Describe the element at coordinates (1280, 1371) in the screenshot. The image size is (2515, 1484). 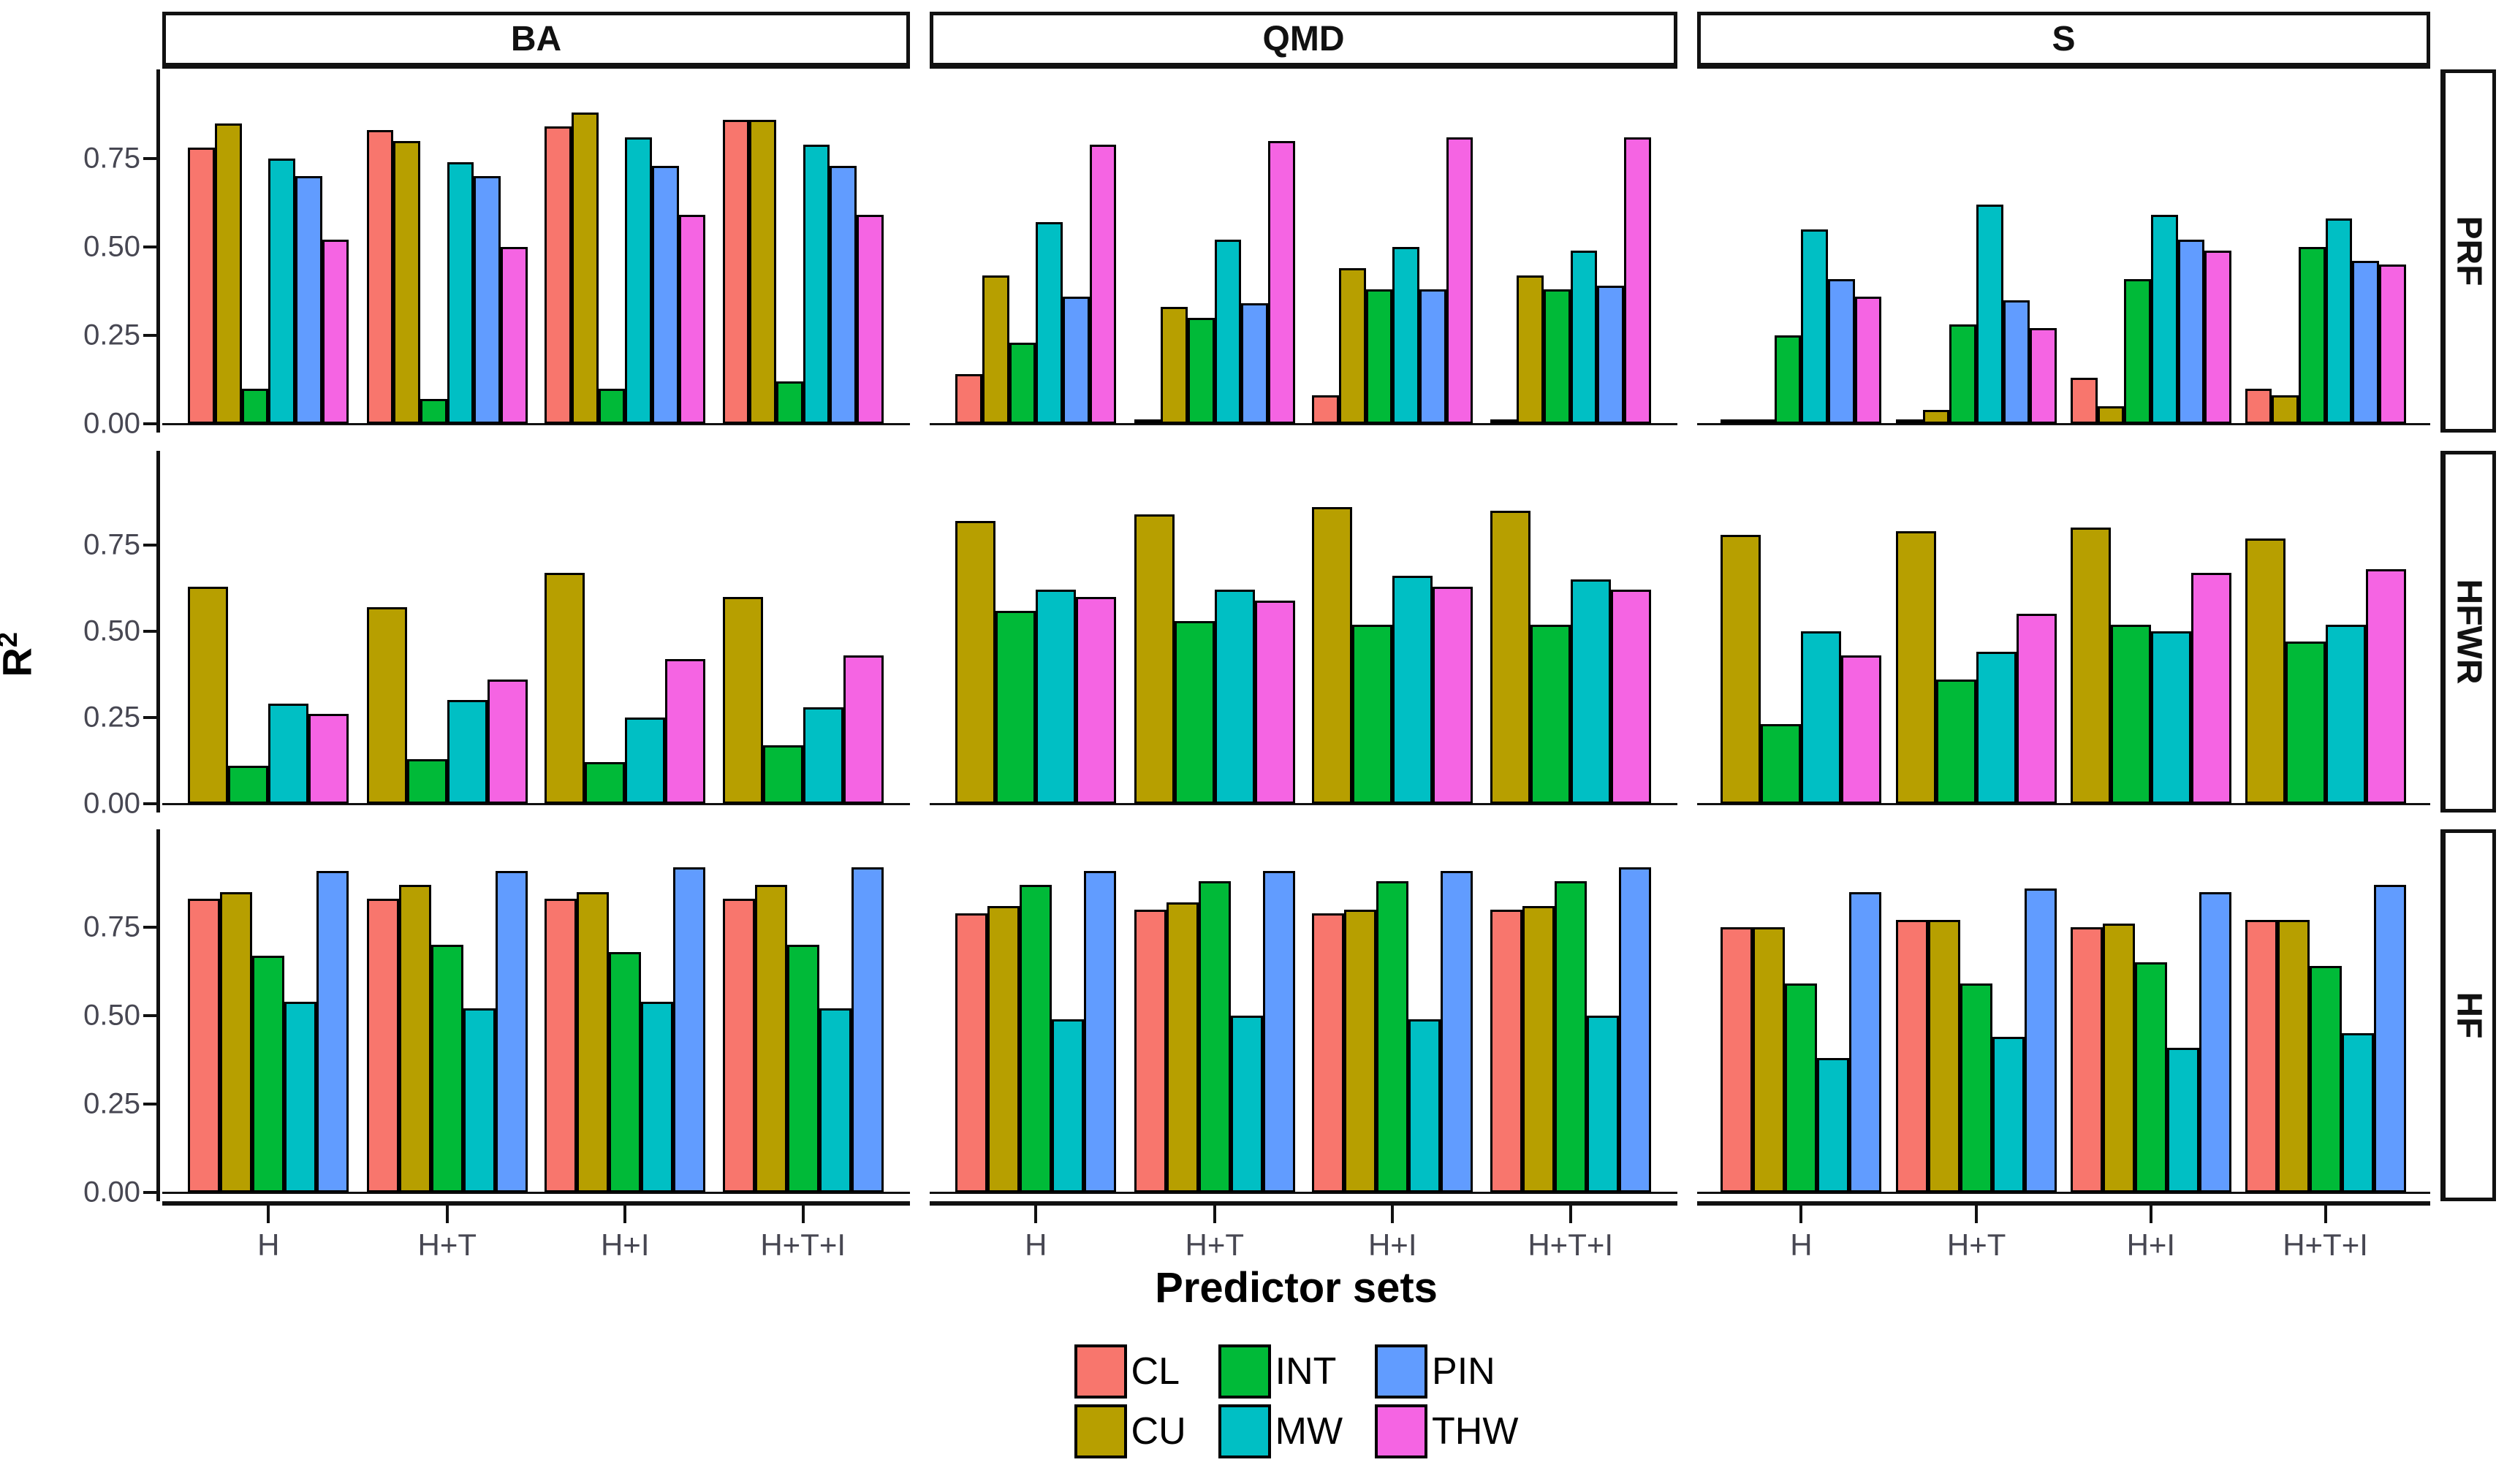
I see `legend-item-INT: INT` at that location.